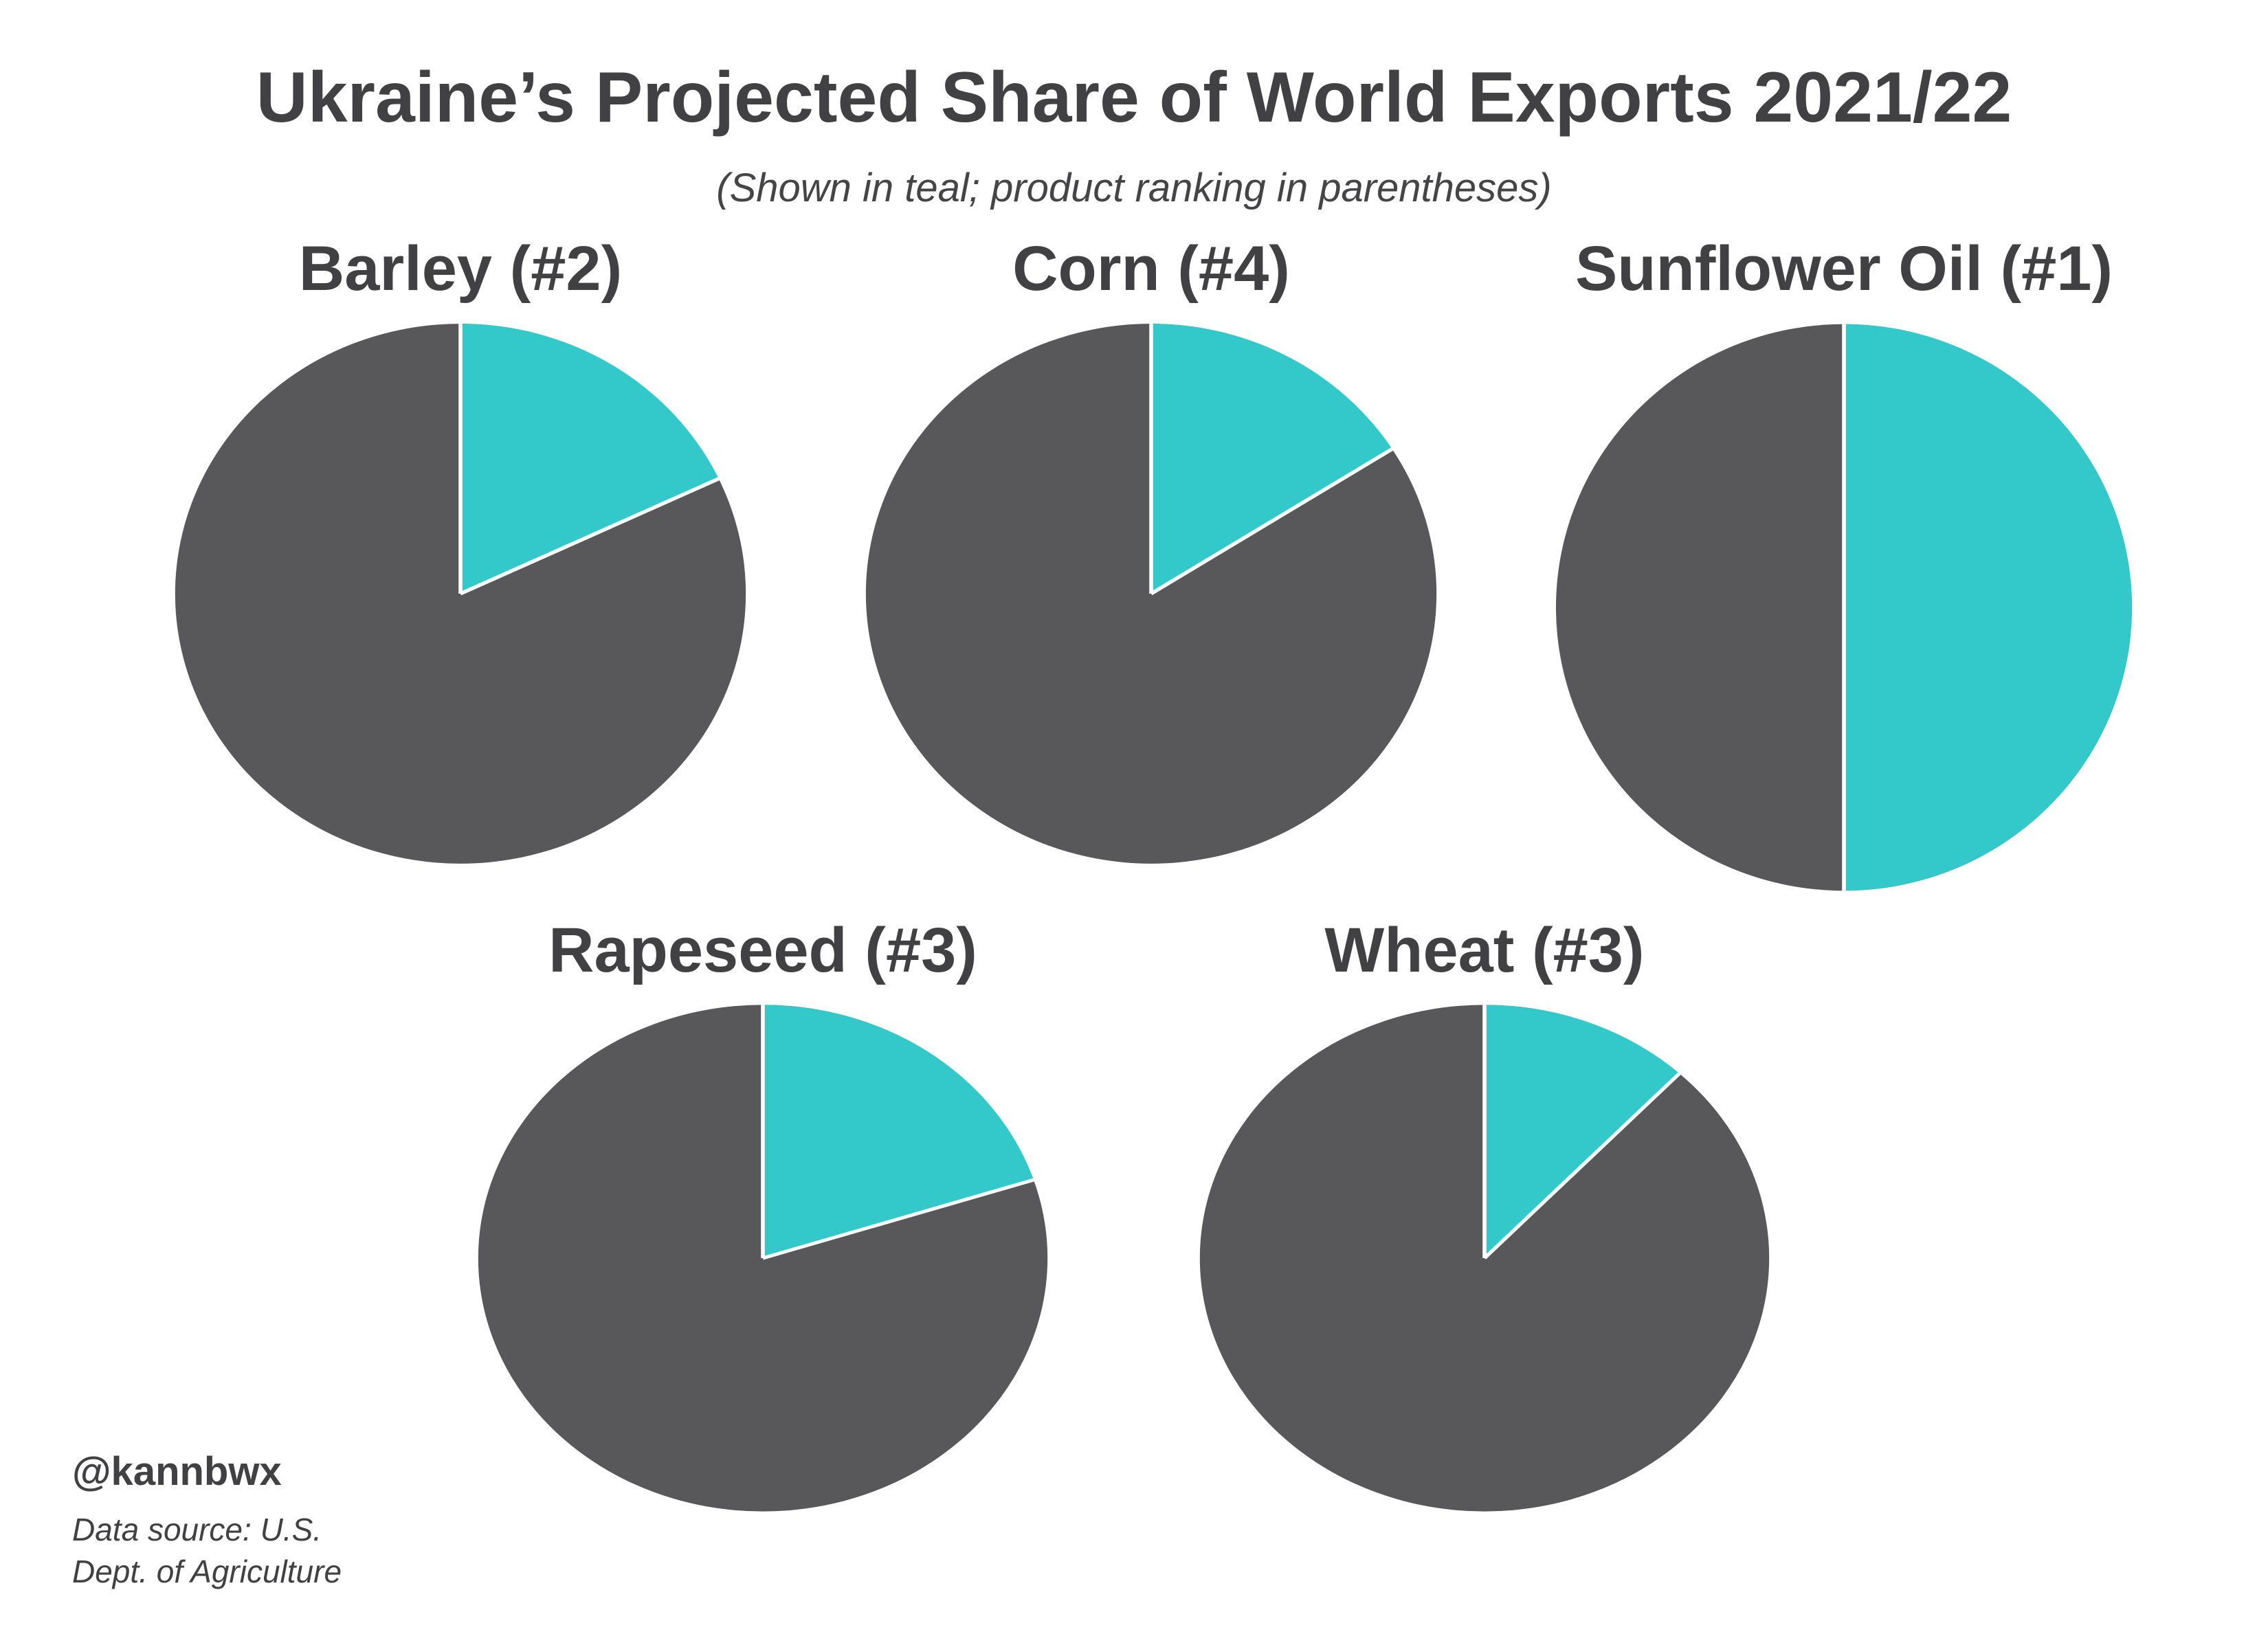 This screenshot has height=1645, width=2268. Describe the element at coordinates (1484, 1258) in the screenshot. I see `pie-chart-wheat` at that location.